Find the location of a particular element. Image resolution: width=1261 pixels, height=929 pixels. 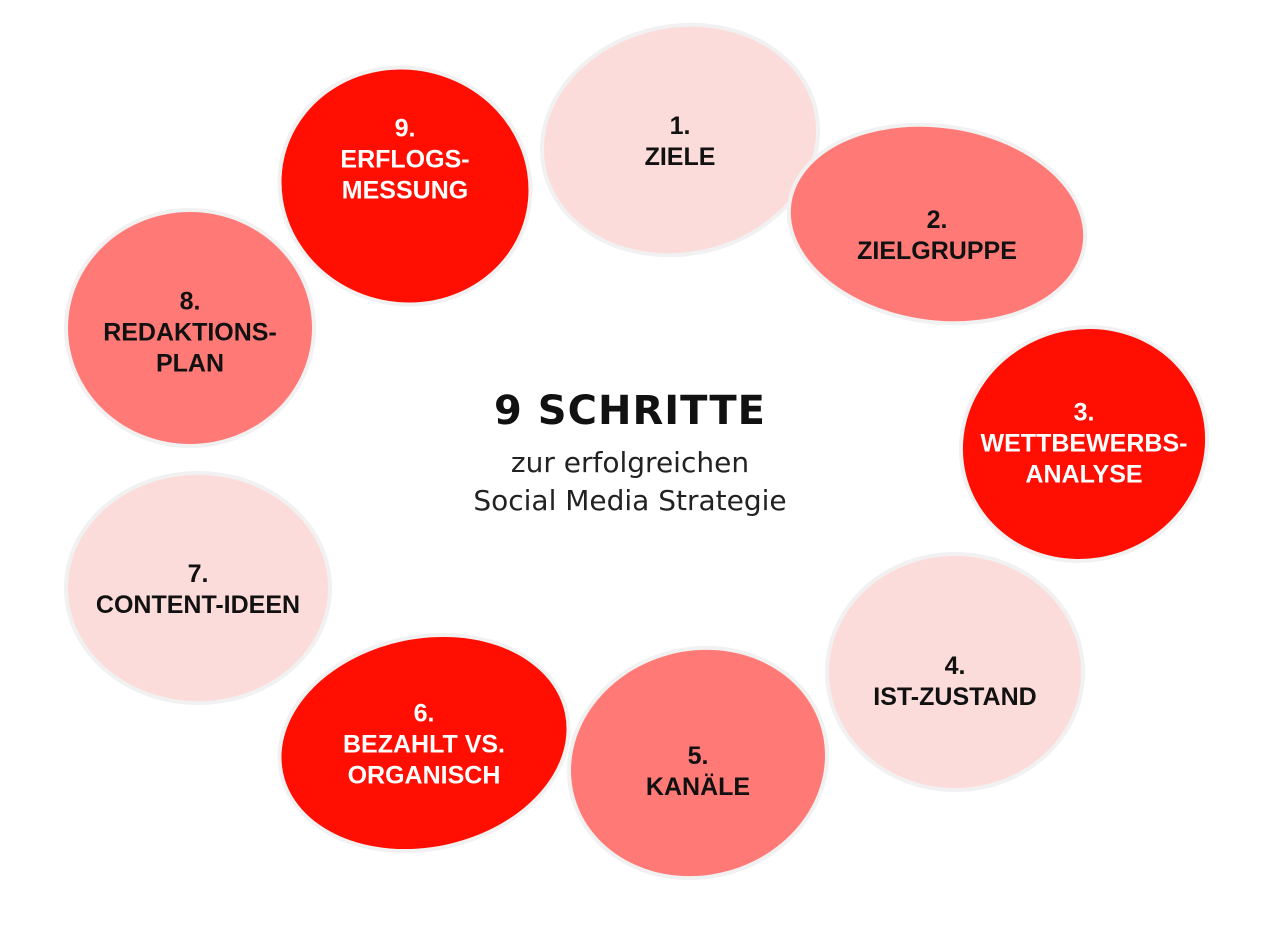

step-1: 1. ZIELE is located at coordinates (680, 140).